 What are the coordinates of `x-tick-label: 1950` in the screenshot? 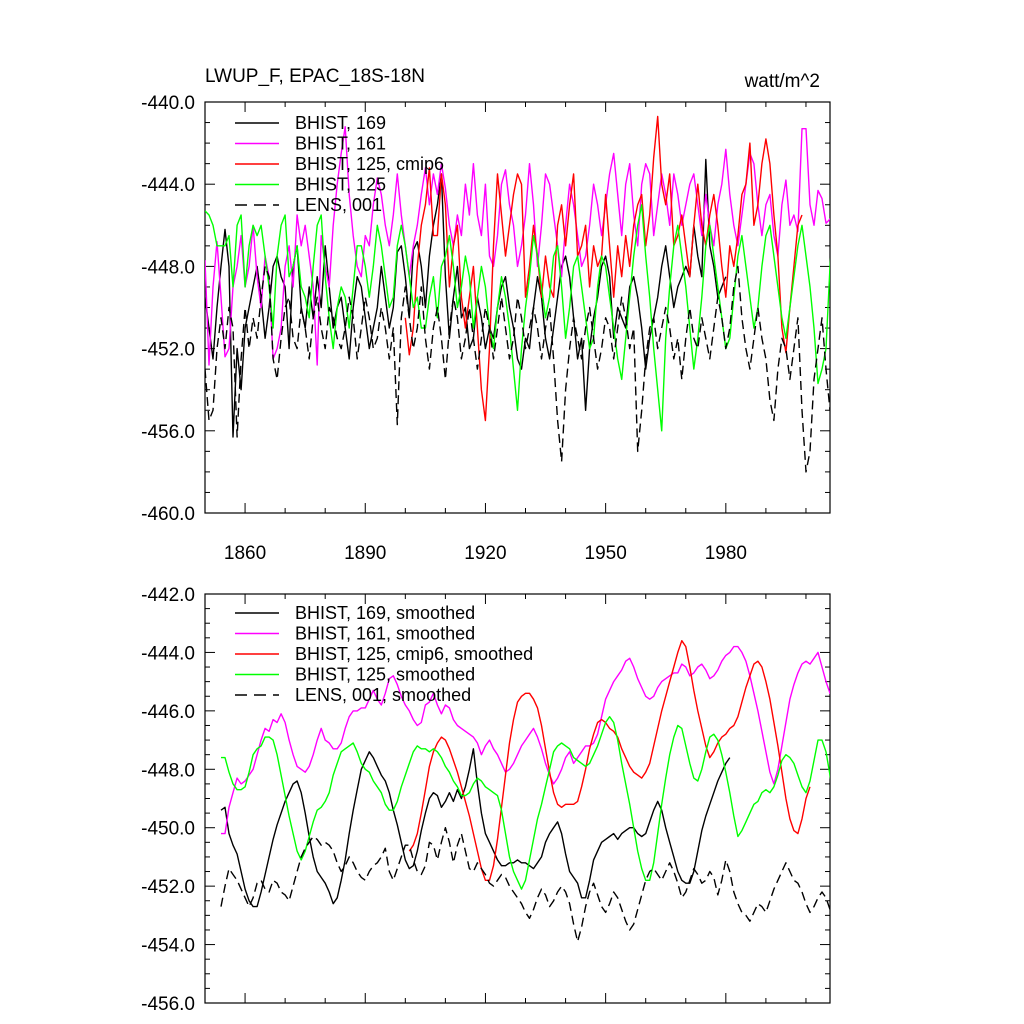 It's located at (606, 553).